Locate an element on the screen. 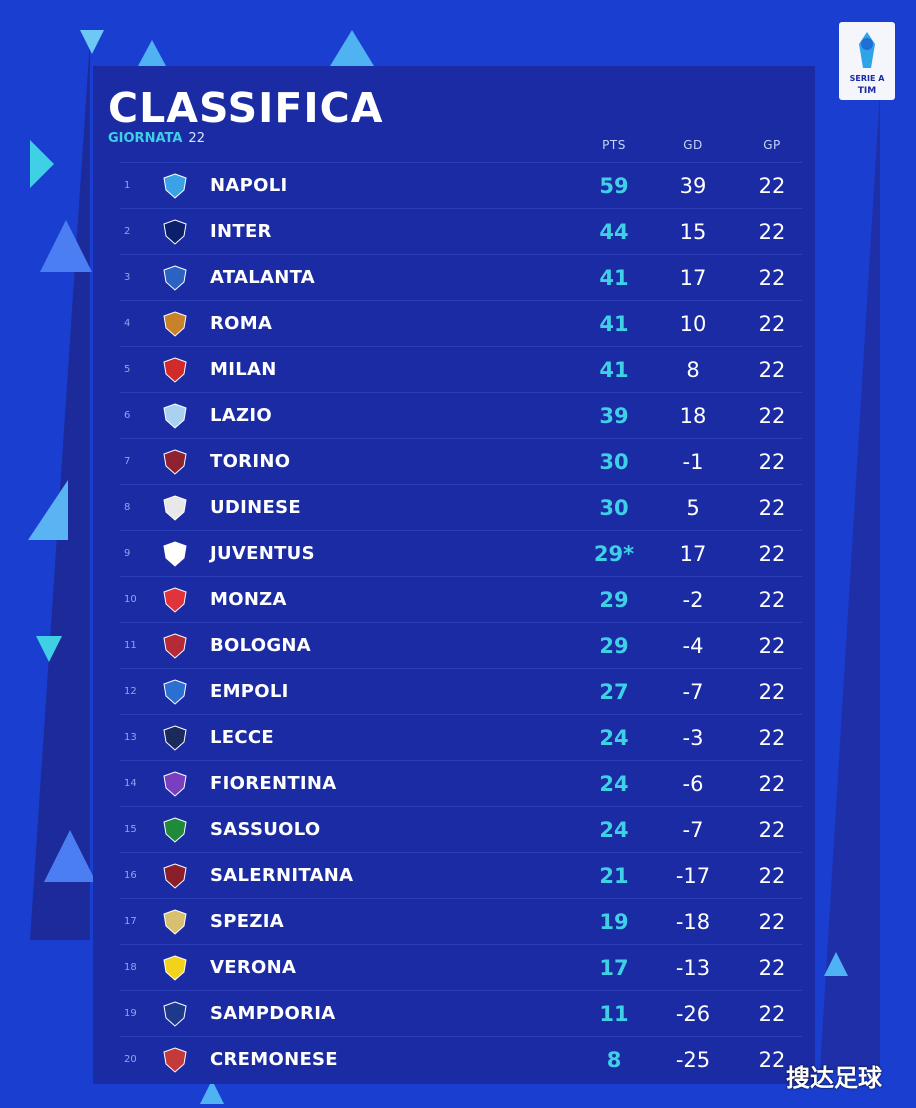 The image size is (916, 1108). table-row: 20 CREMONESE 8 -25 22 is located at coordinates (461, 1059).